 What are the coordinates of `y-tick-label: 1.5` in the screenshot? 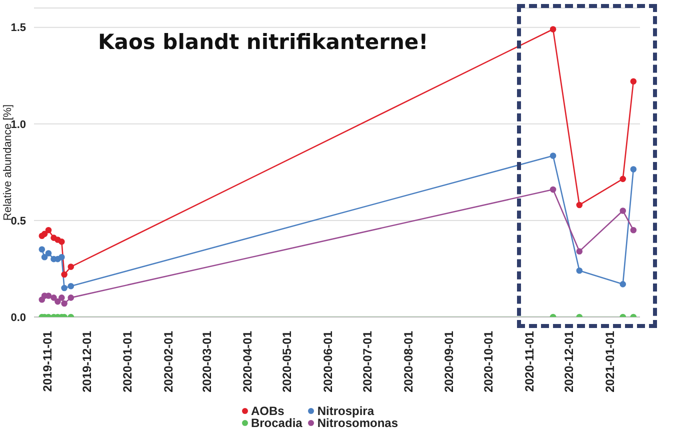 It's located at (18, 28).